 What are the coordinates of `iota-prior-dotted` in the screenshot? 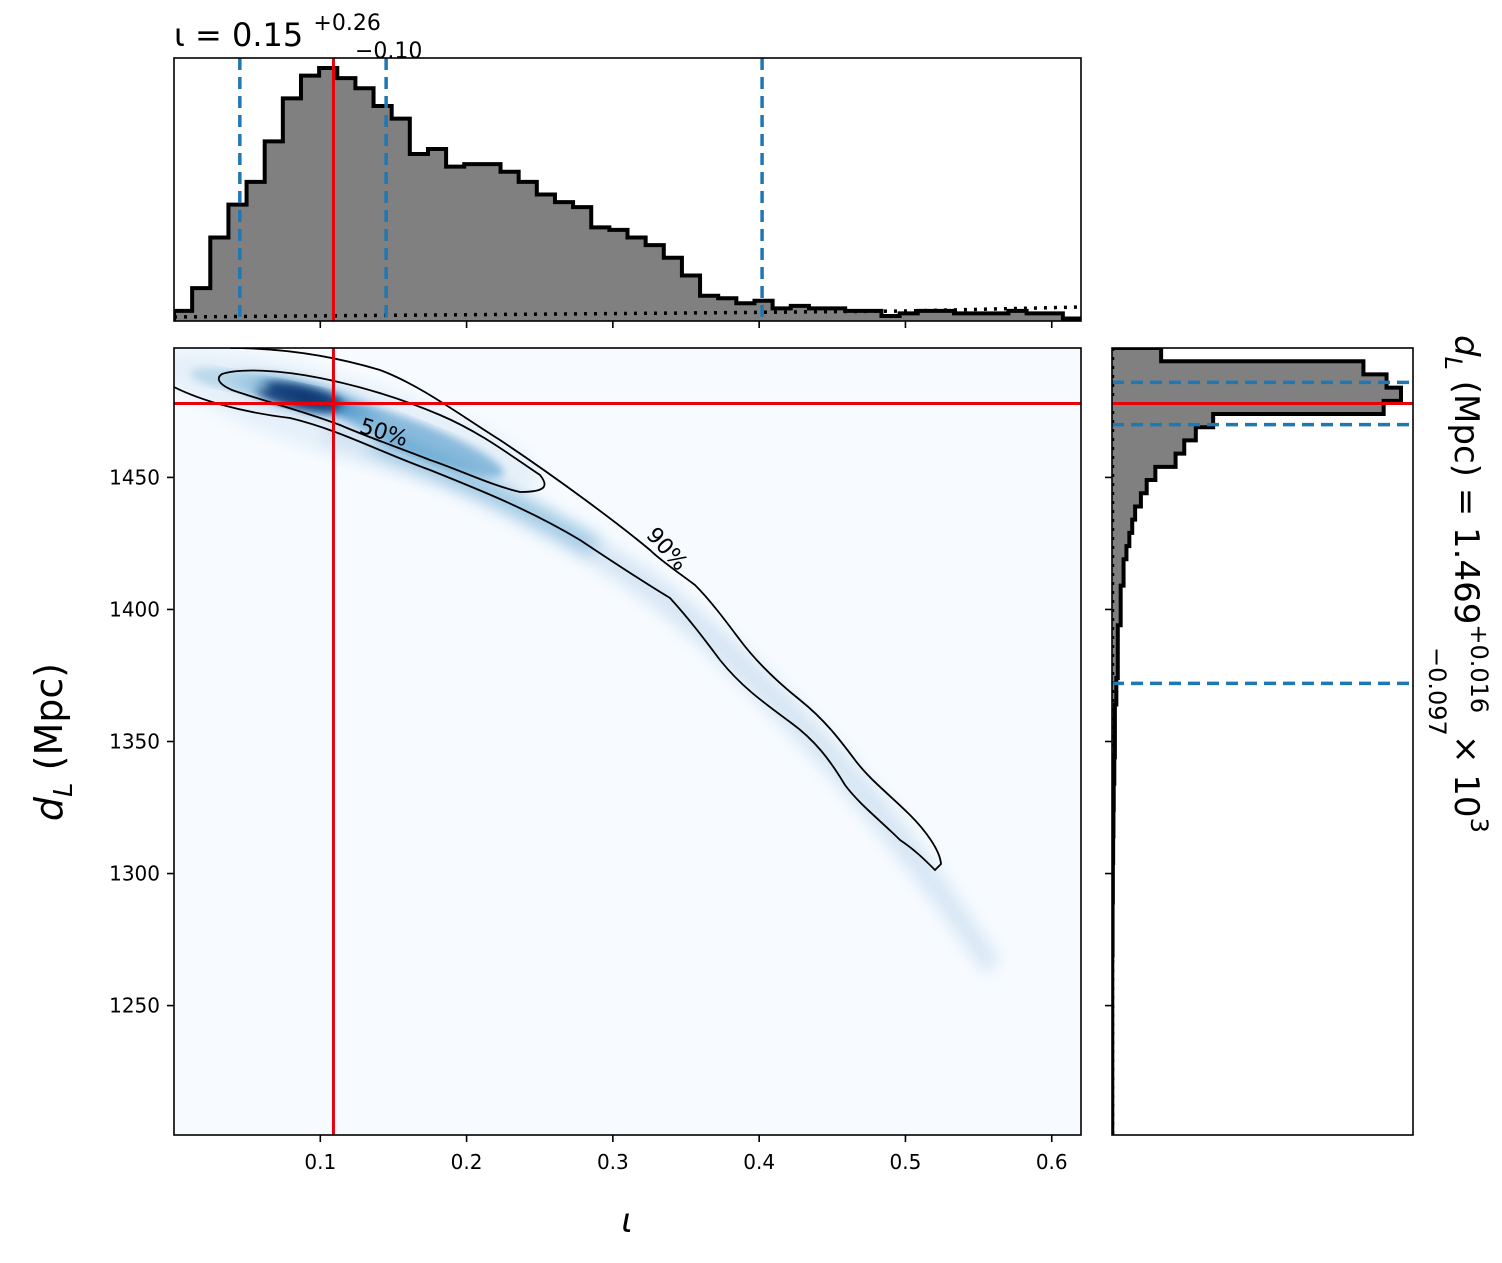 It's located at (627, 312).